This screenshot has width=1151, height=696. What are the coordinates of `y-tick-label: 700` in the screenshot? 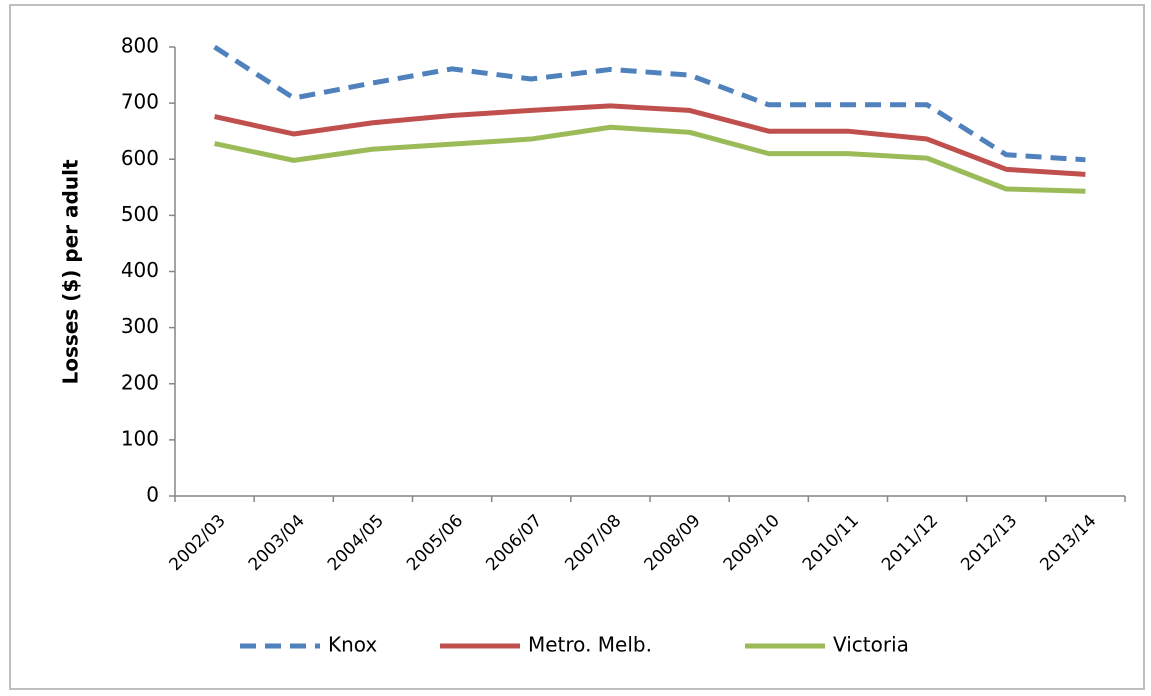 It's located at (140, 102).